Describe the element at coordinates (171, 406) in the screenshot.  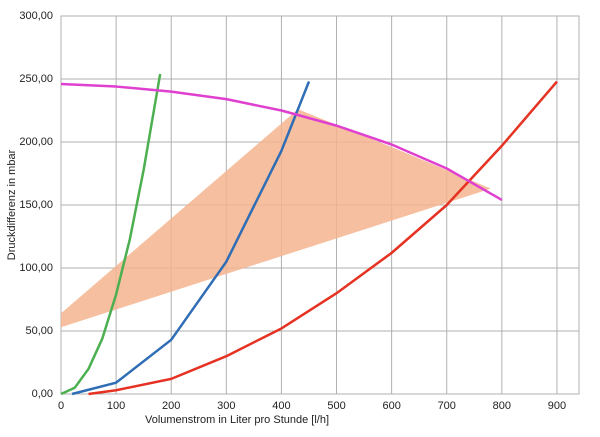
I see `x-tick-label: 200` at that location.